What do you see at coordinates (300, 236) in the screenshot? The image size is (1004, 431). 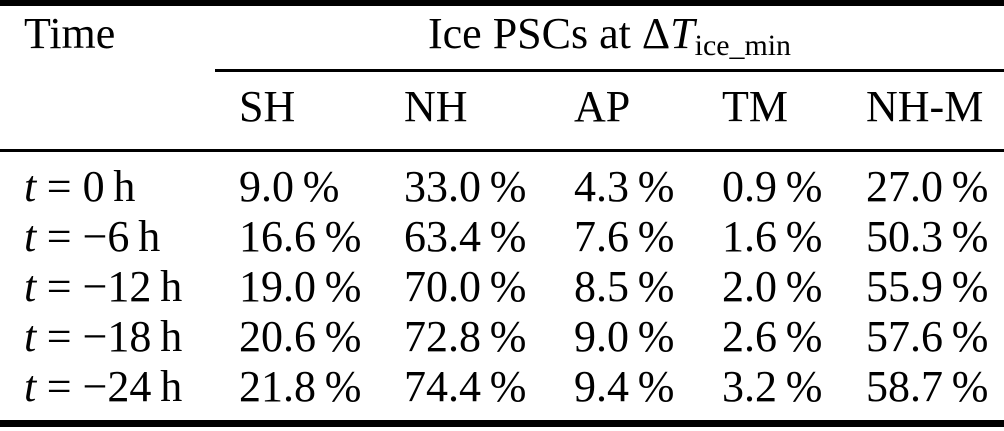 I see `value-sh: 16.6 %` at bounding box center [300, 236].